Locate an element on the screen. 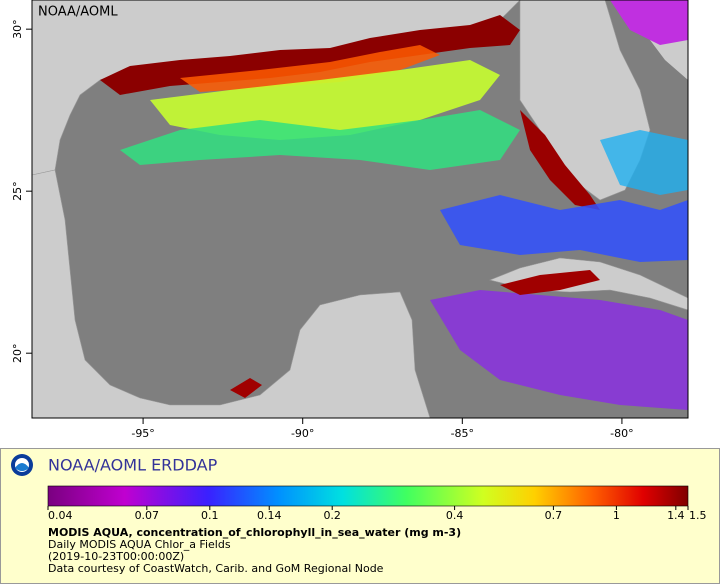 This screenshot has height=588, width=720. colorbar-tick-label: 1.5 is located at coordinates (698, 515).